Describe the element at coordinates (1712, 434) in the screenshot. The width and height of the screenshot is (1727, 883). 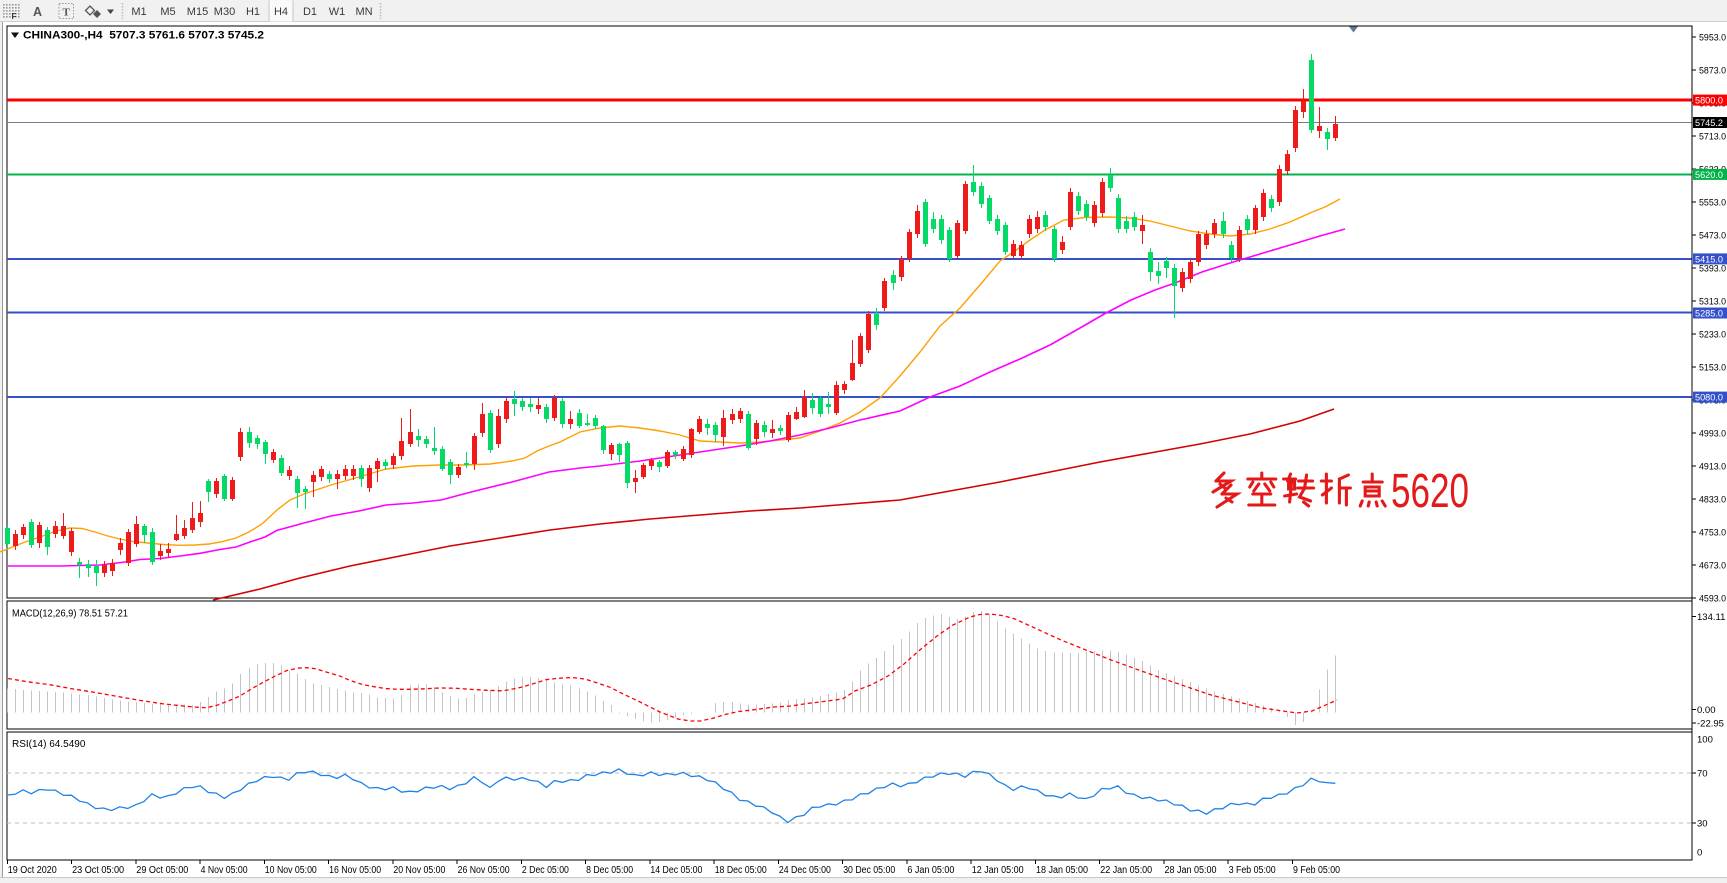
I see `svg-text: 4993.0` at that location.